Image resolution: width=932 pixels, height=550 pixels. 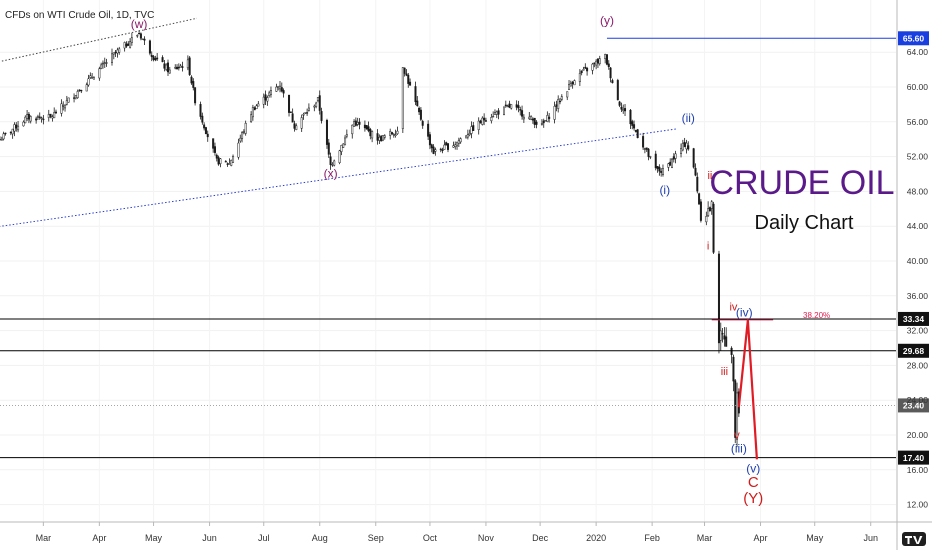 I want to click on wave-label: iv, so click(x=733, y=308).